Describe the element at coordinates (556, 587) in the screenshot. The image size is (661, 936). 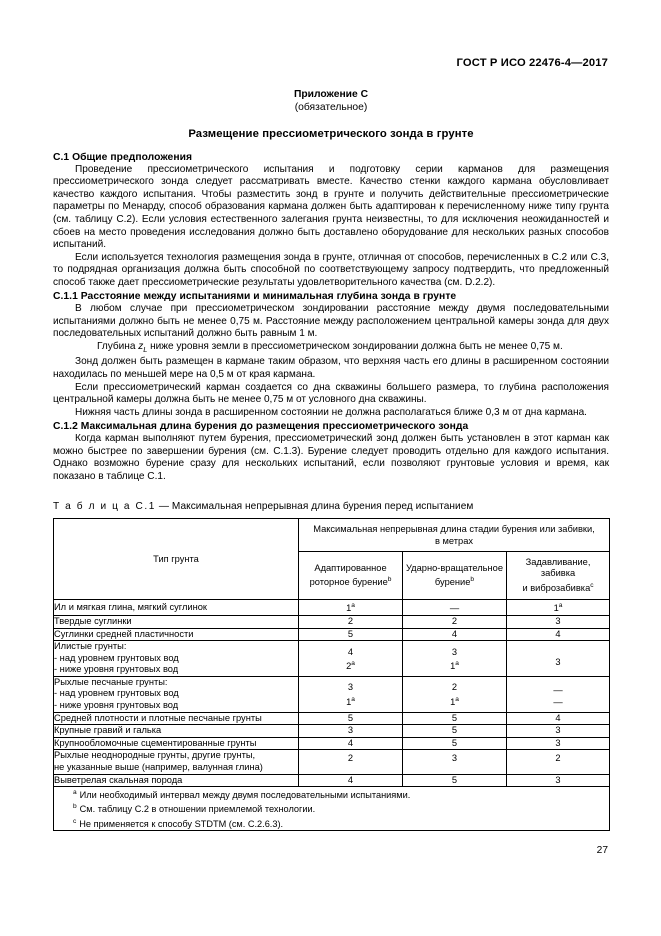
I see `th-pushing-line3: и виброзабивка` at that location.